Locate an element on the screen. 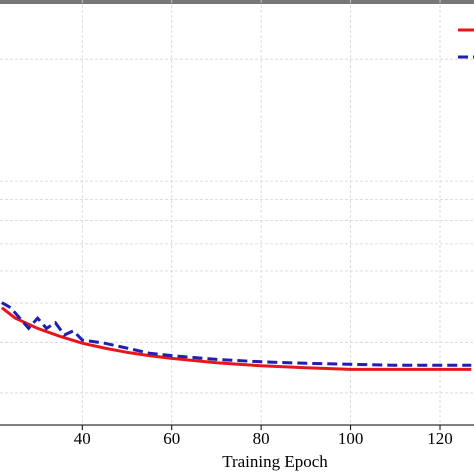  x-axis-label: Training Epoch is located at coordinates (275, 461).